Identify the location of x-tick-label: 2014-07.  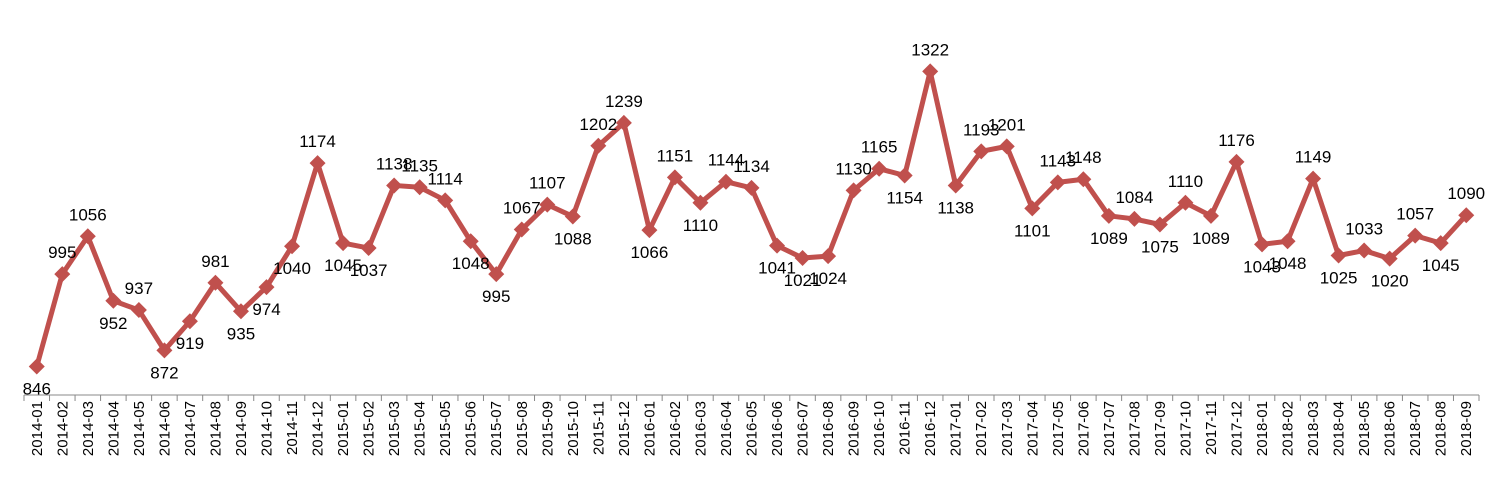
(190, 428).